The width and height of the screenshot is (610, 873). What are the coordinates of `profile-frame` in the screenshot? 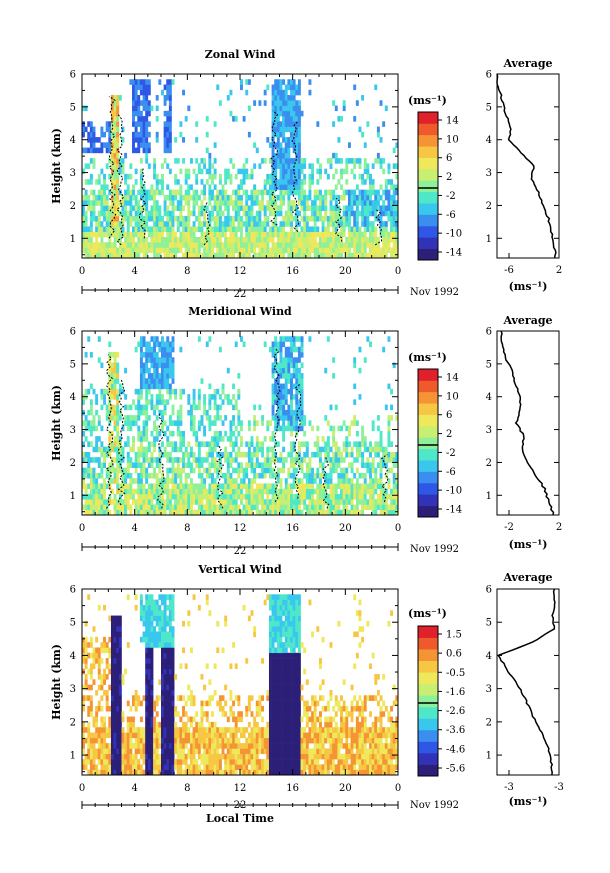 It's located at (528, 423).